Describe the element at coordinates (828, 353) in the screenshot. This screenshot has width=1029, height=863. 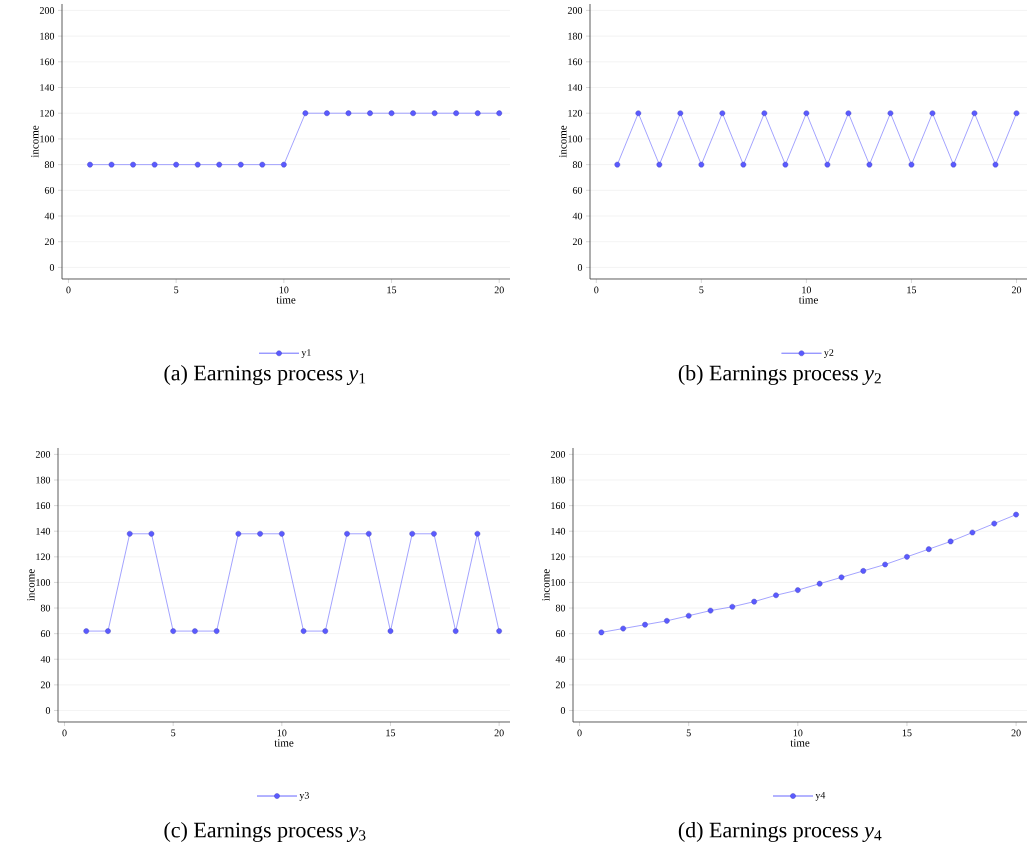
I see `legend-label: y2` at that location.